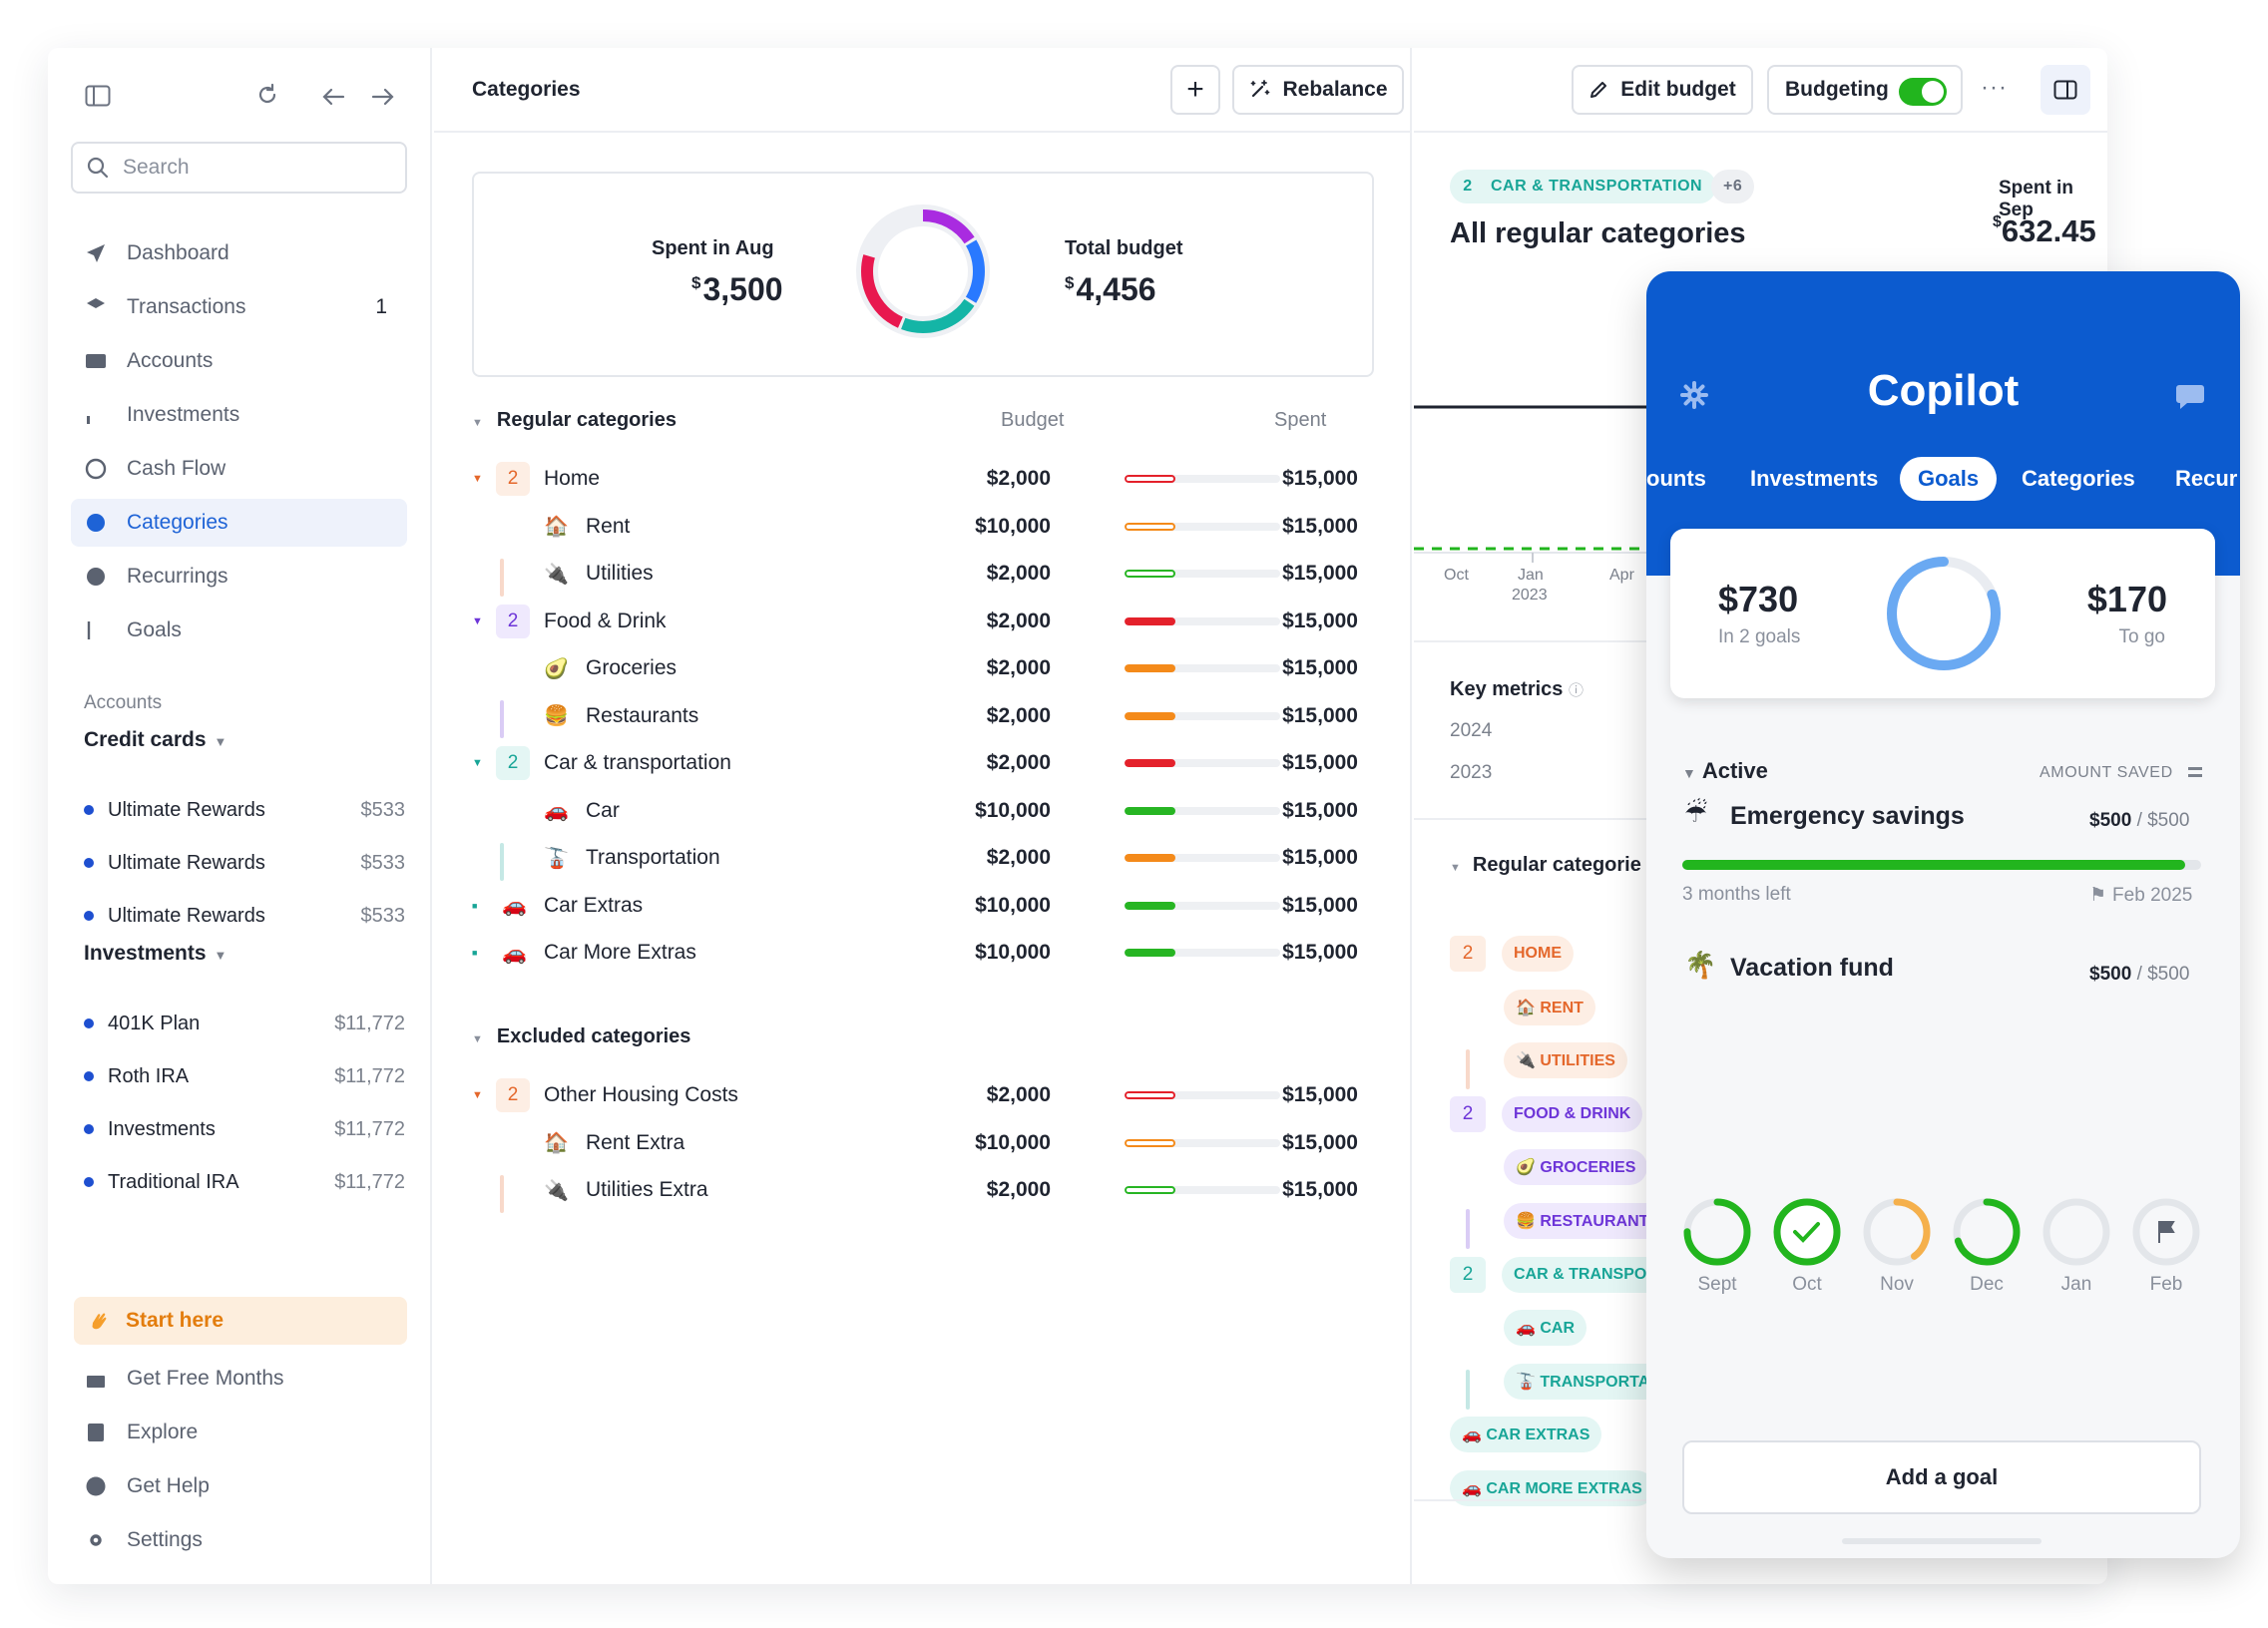  Describe the element at coordinates (239, 415) in the screenshot. I see `sidebar-item-investments: Investments` at that location.